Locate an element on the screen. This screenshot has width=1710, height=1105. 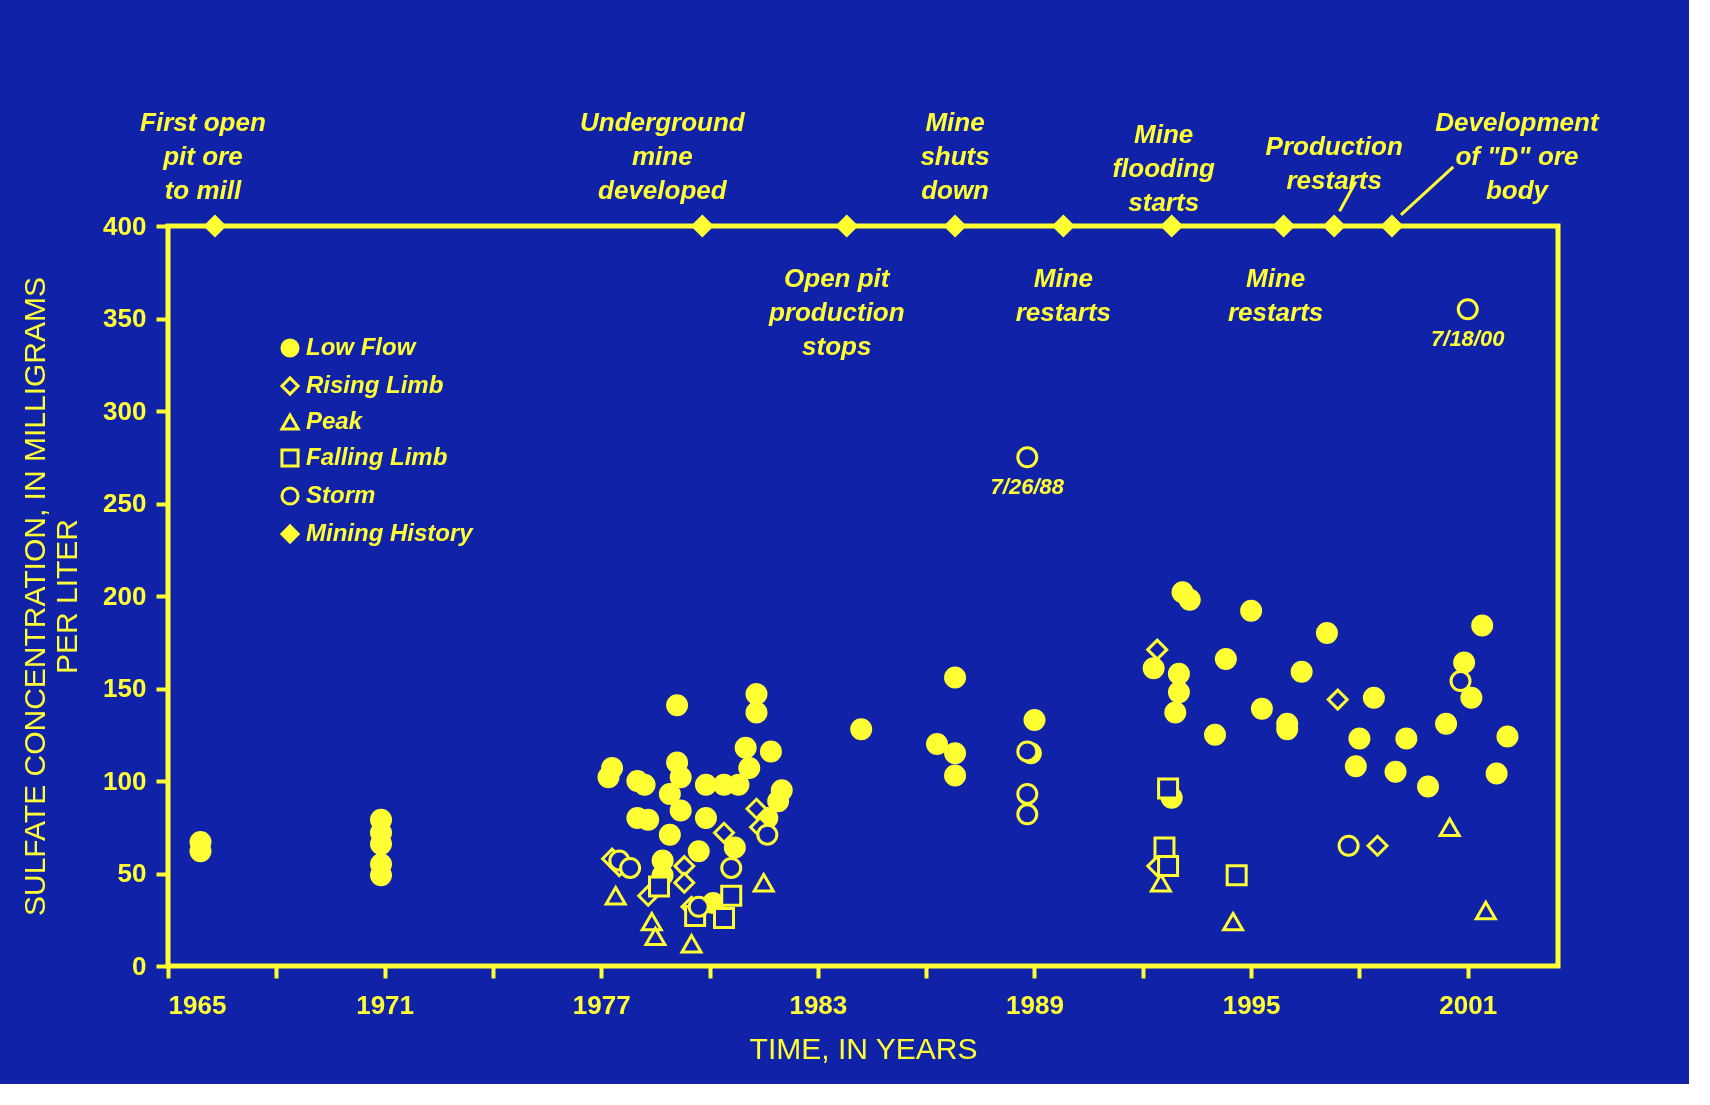
x-tick-label: 1989 is located at coordinates (1035, 1004).